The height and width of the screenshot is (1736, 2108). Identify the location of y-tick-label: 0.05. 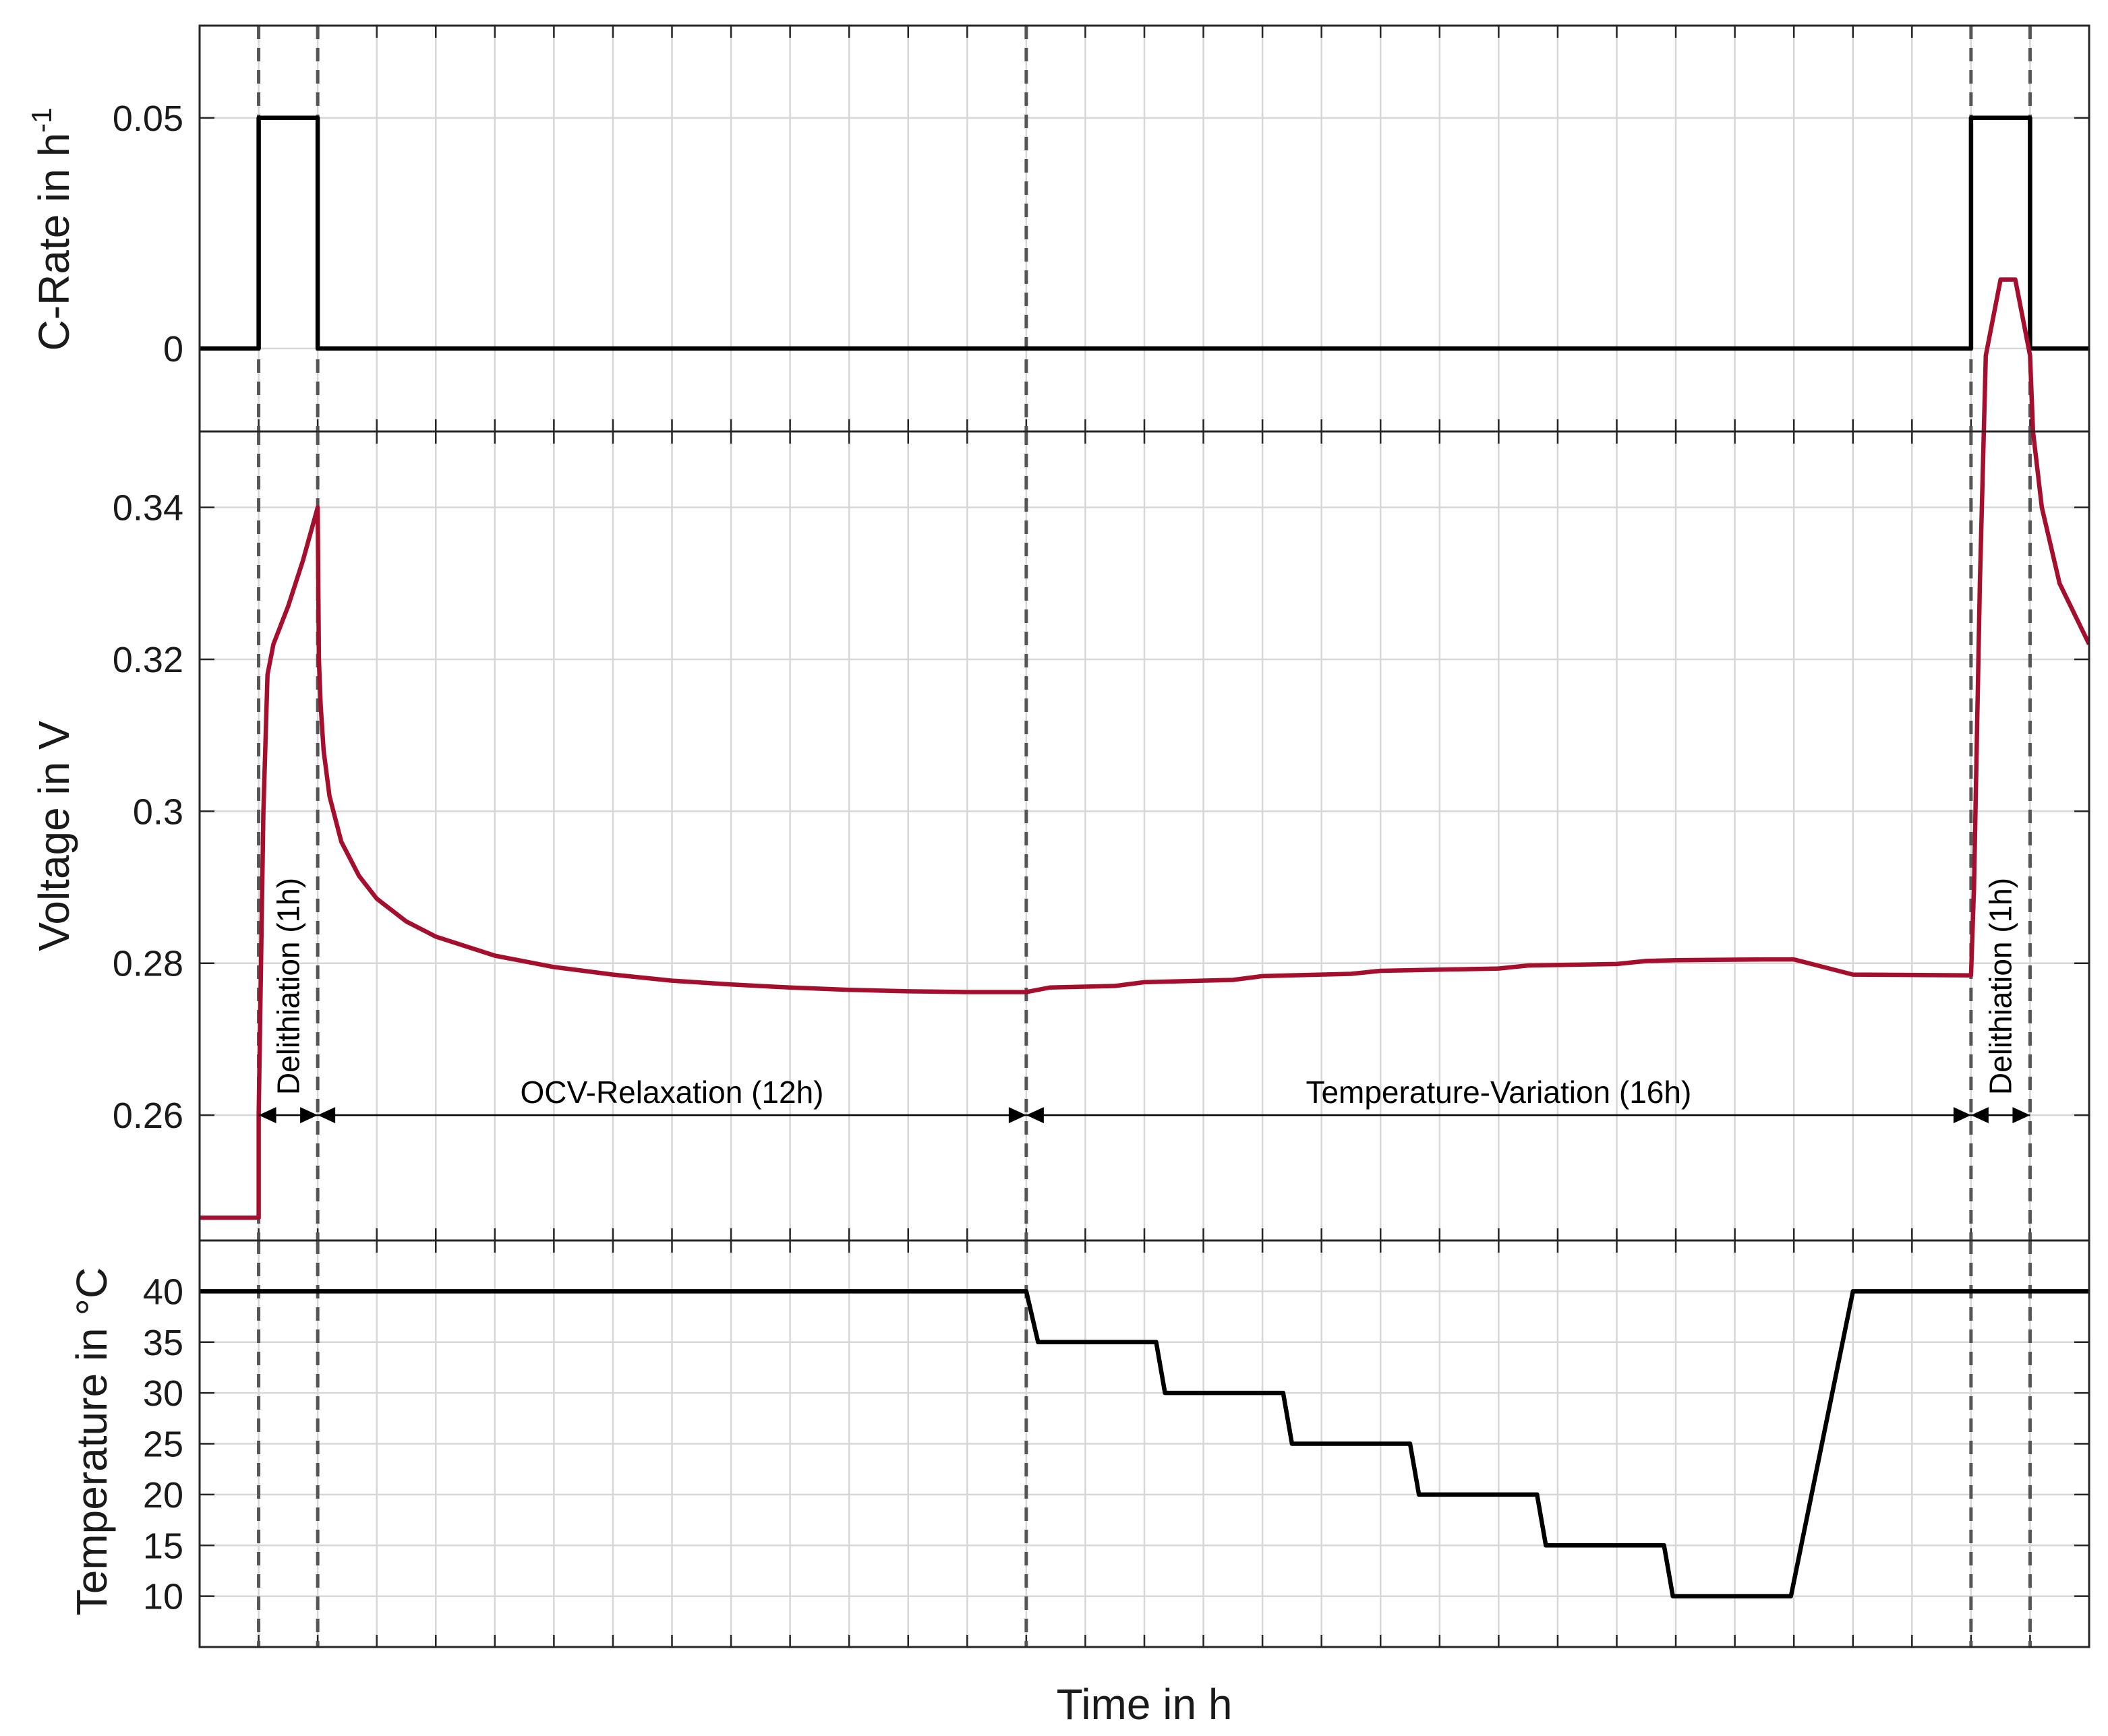
(148, 118).